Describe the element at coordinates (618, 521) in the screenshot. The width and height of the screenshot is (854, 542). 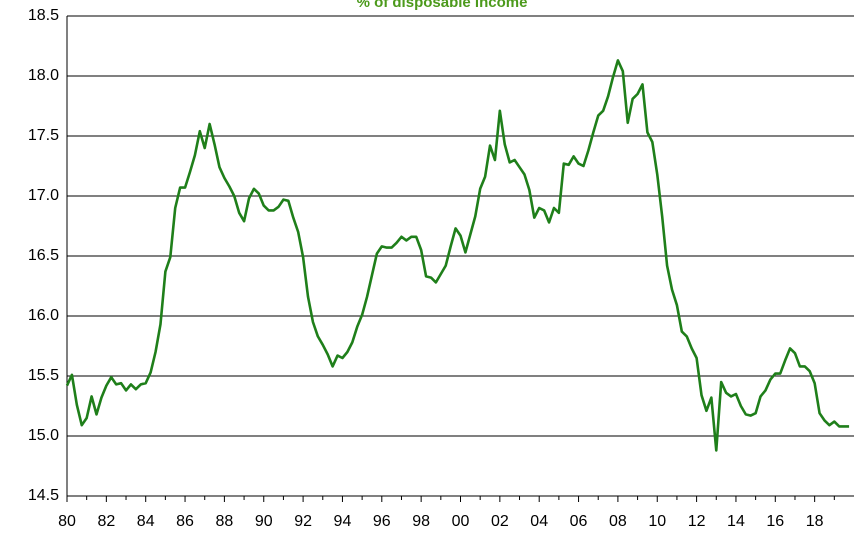
I see `x-tick-label: 08` at that location.